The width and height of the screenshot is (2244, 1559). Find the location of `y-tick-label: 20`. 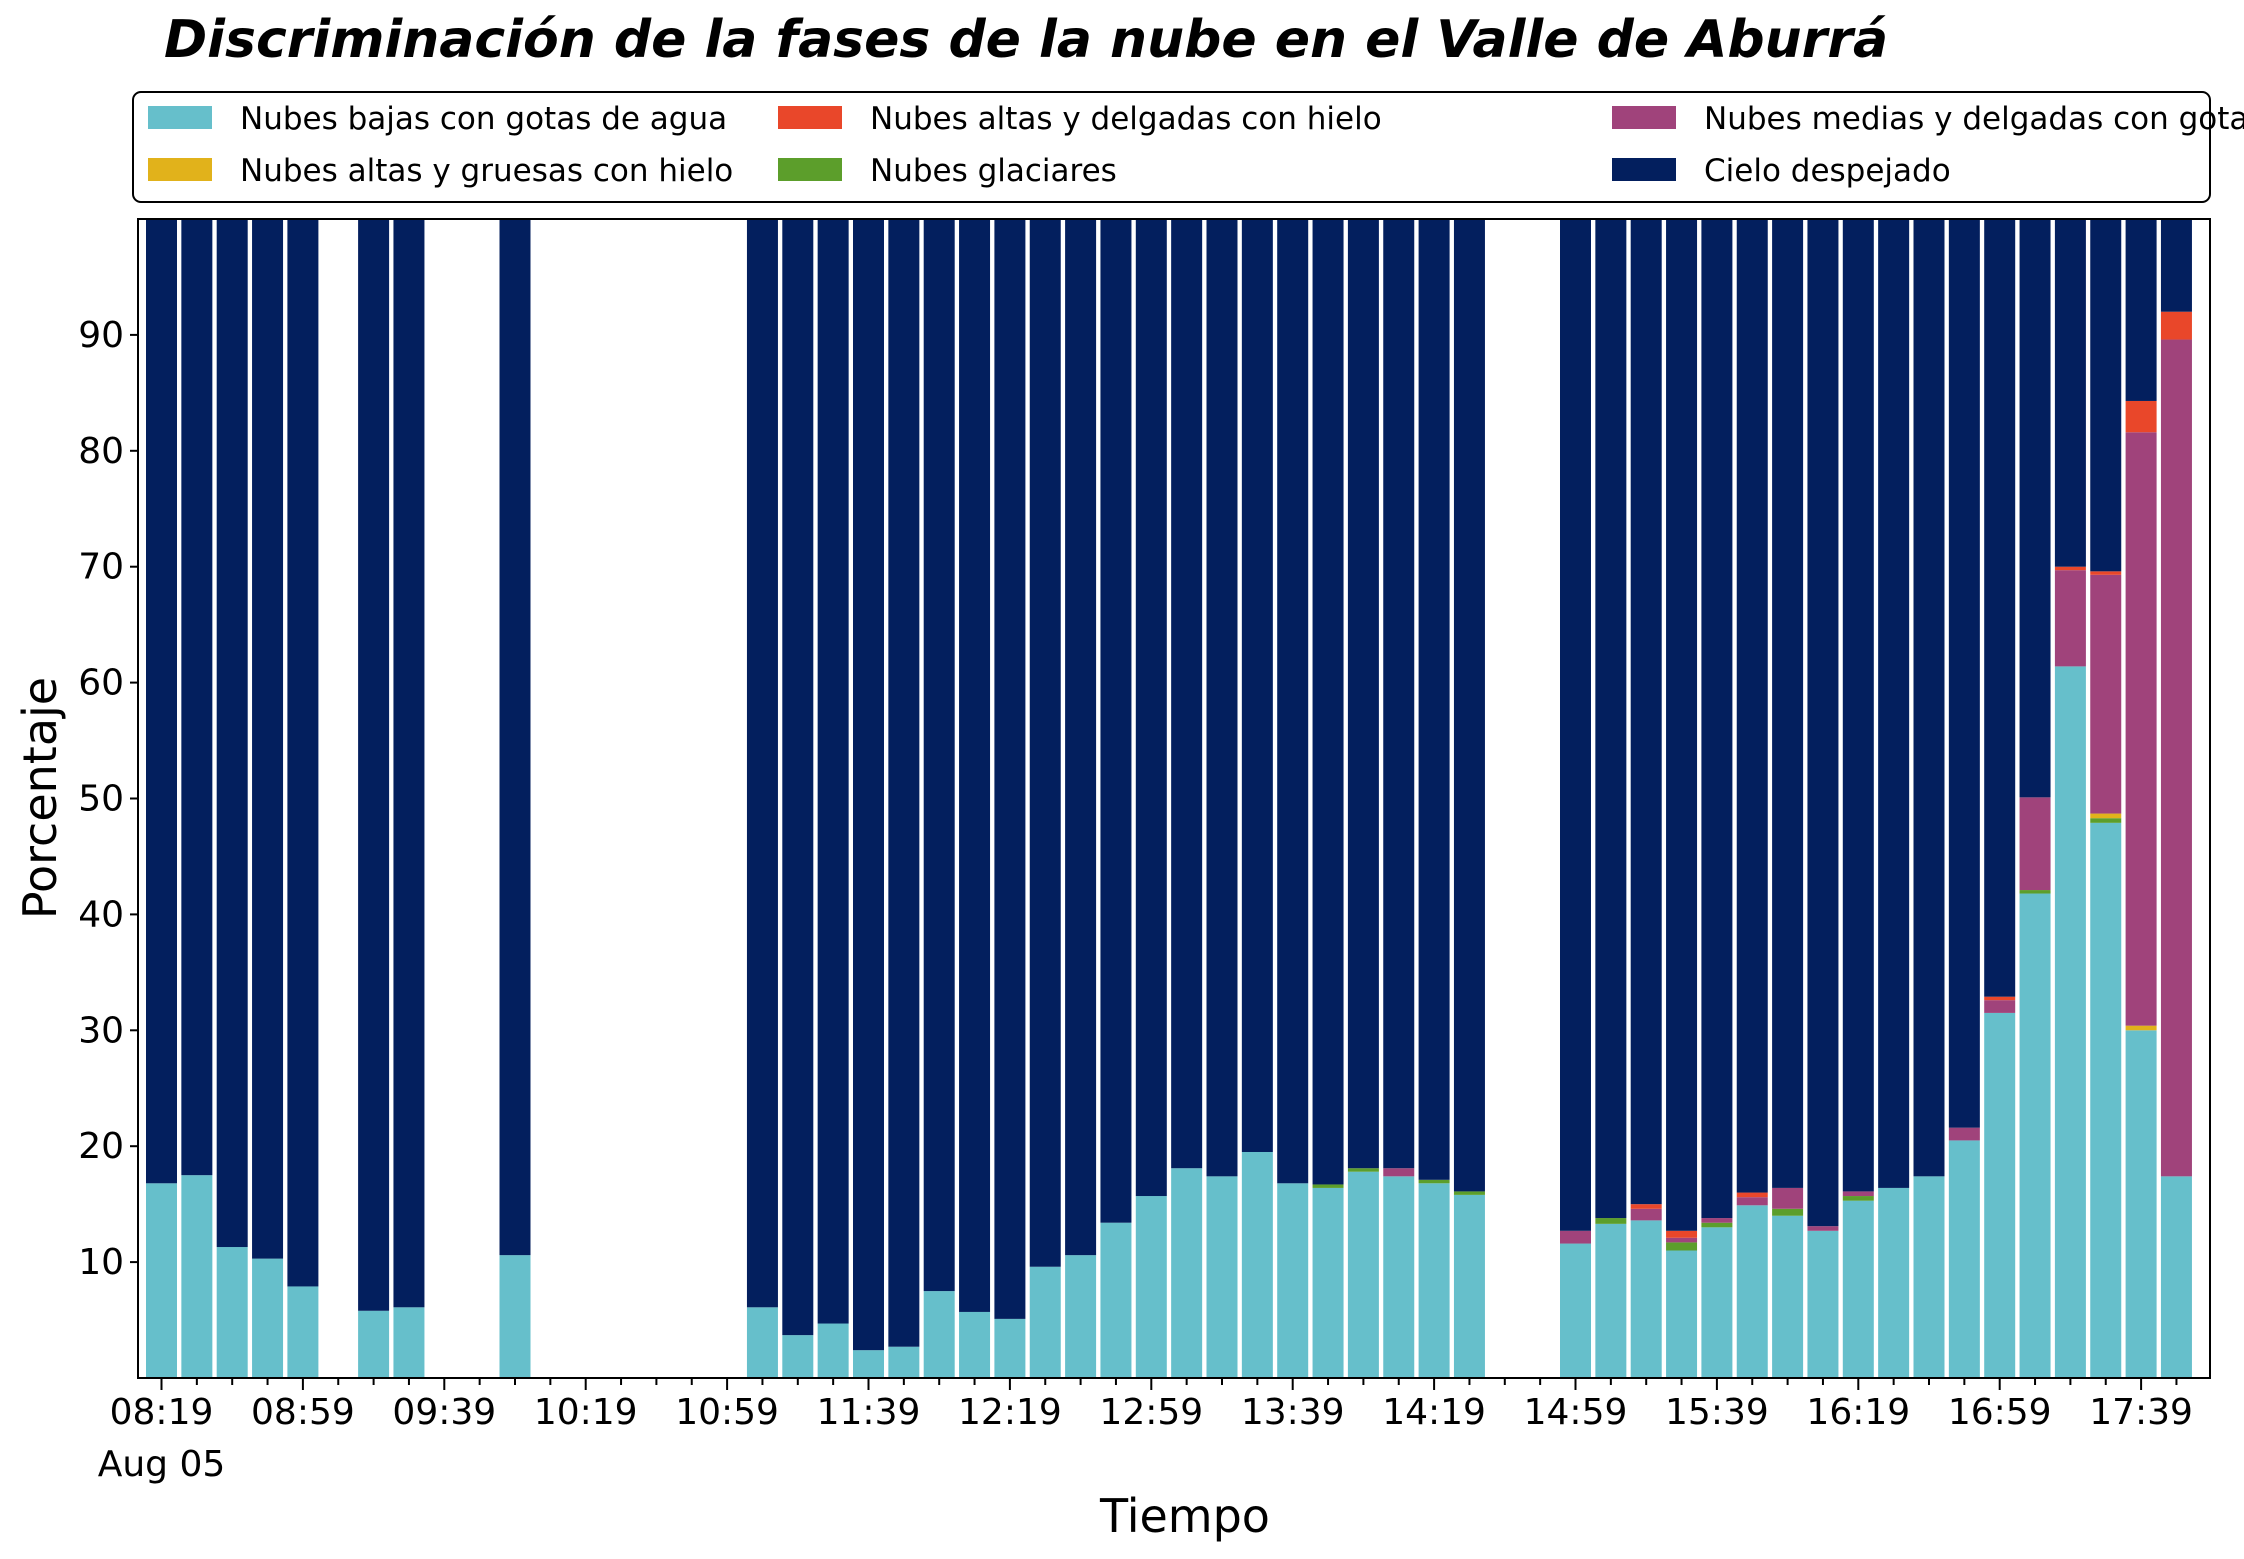

y-tick-label: 20 is located at coordinates (101, 1146).